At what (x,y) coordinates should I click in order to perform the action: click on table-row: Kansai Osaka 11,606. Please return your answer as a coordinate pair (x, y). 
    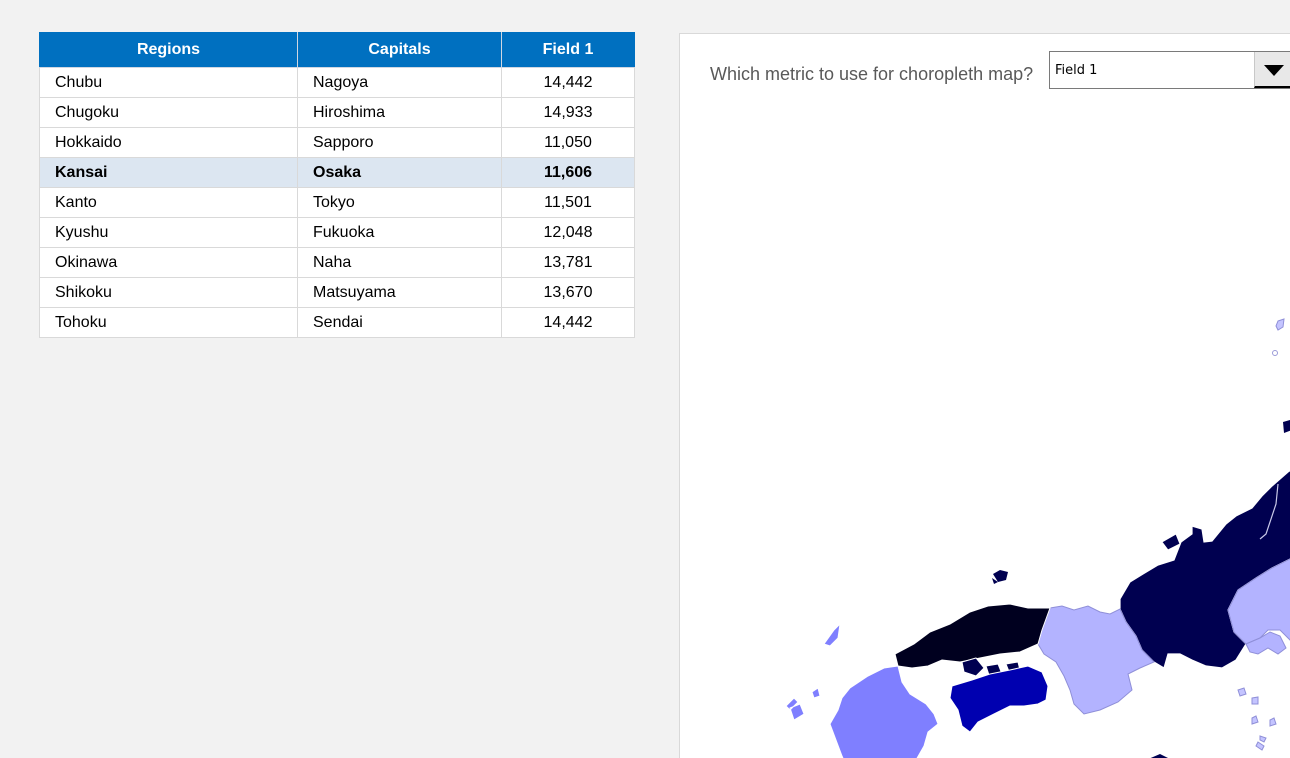
    Looking at the image, I should click on (337, 172).